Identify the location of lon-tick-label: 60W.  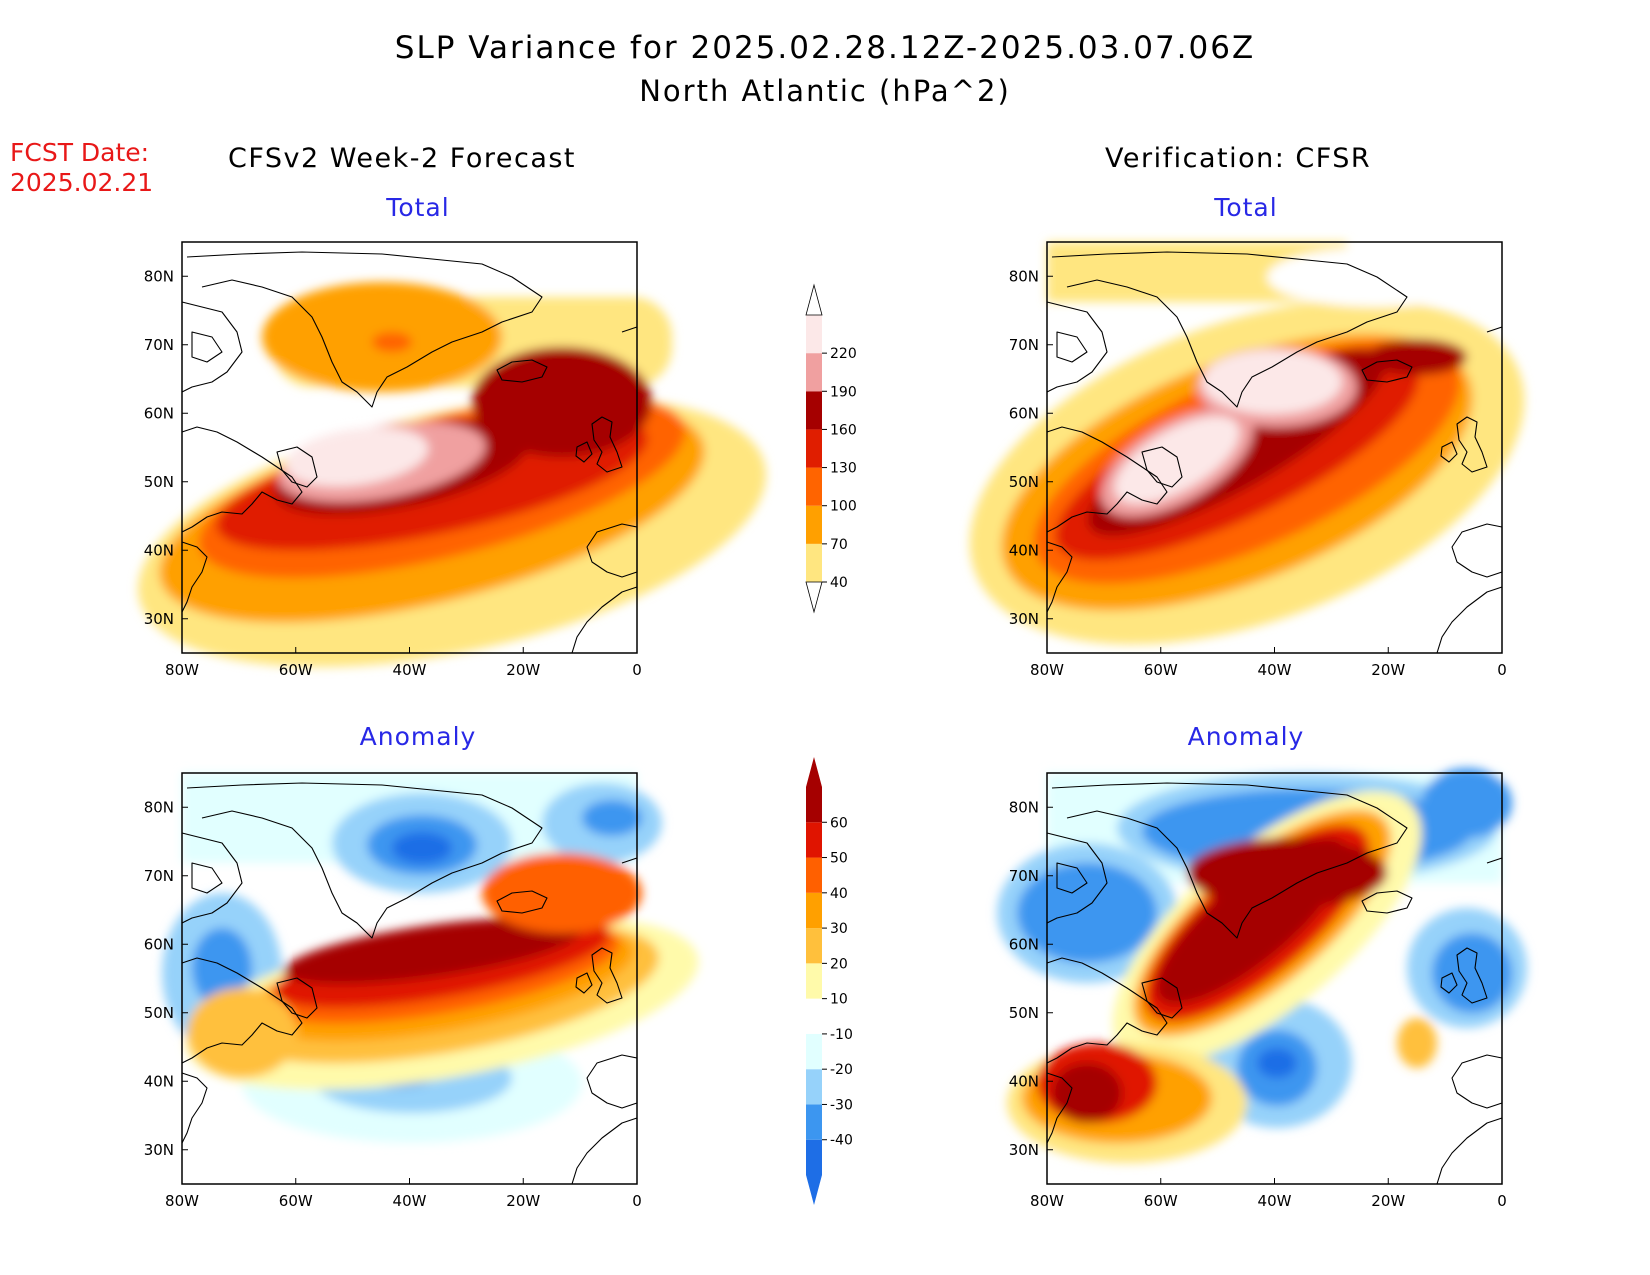
(1161, 1201).